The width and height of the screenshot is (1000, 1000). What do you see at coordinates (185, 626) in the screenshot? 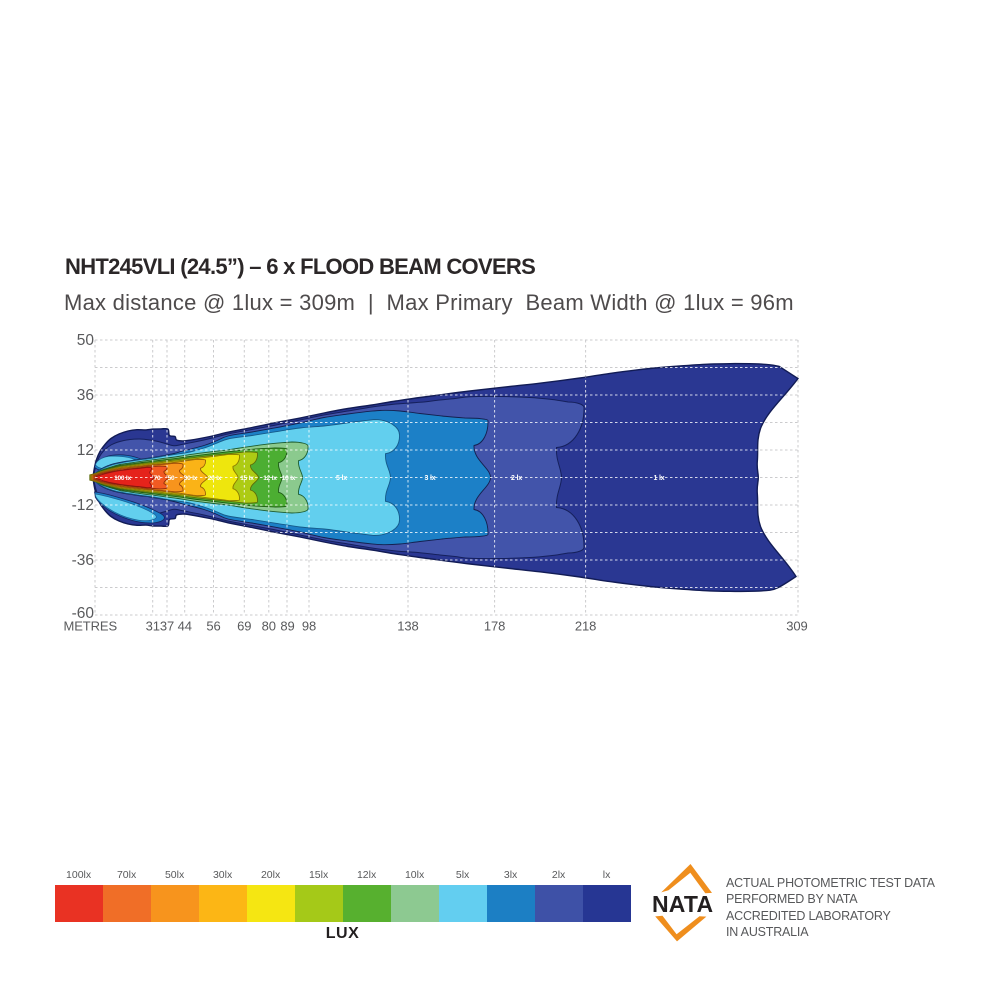
I see `svg-text: 44` at bounding box center [185, 626].